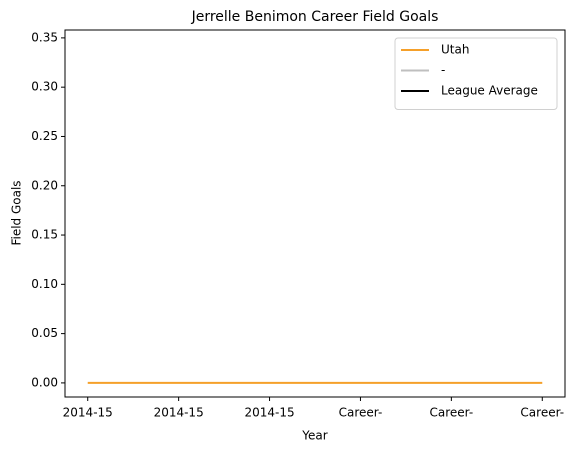  Describe the element at coordinates (44, 235) in the screenshot. I see `y-tick-label: 0.15` at that location.